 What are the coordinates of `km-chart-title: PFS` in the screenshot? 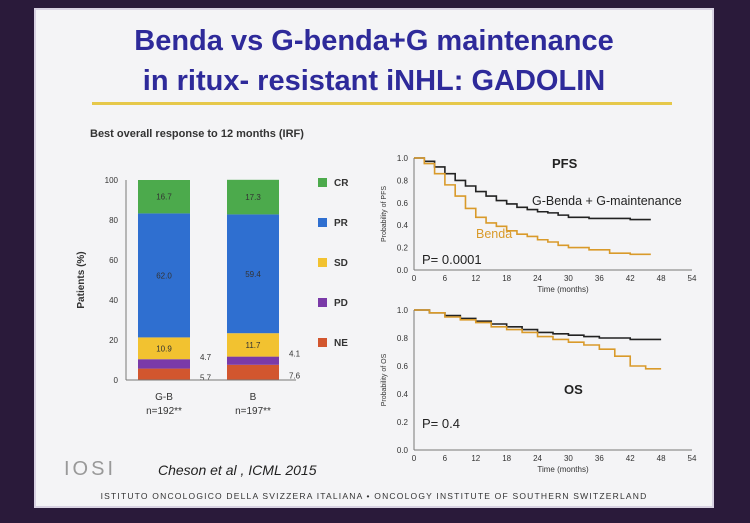 It's located at (565, 163).